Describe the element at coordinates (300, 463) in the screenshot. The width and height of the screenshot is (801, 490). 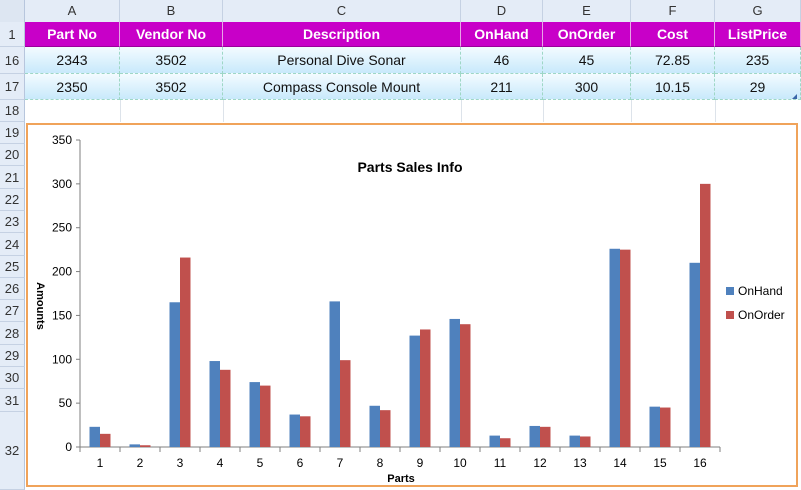
I see `x-tick-label: 6` at that location.